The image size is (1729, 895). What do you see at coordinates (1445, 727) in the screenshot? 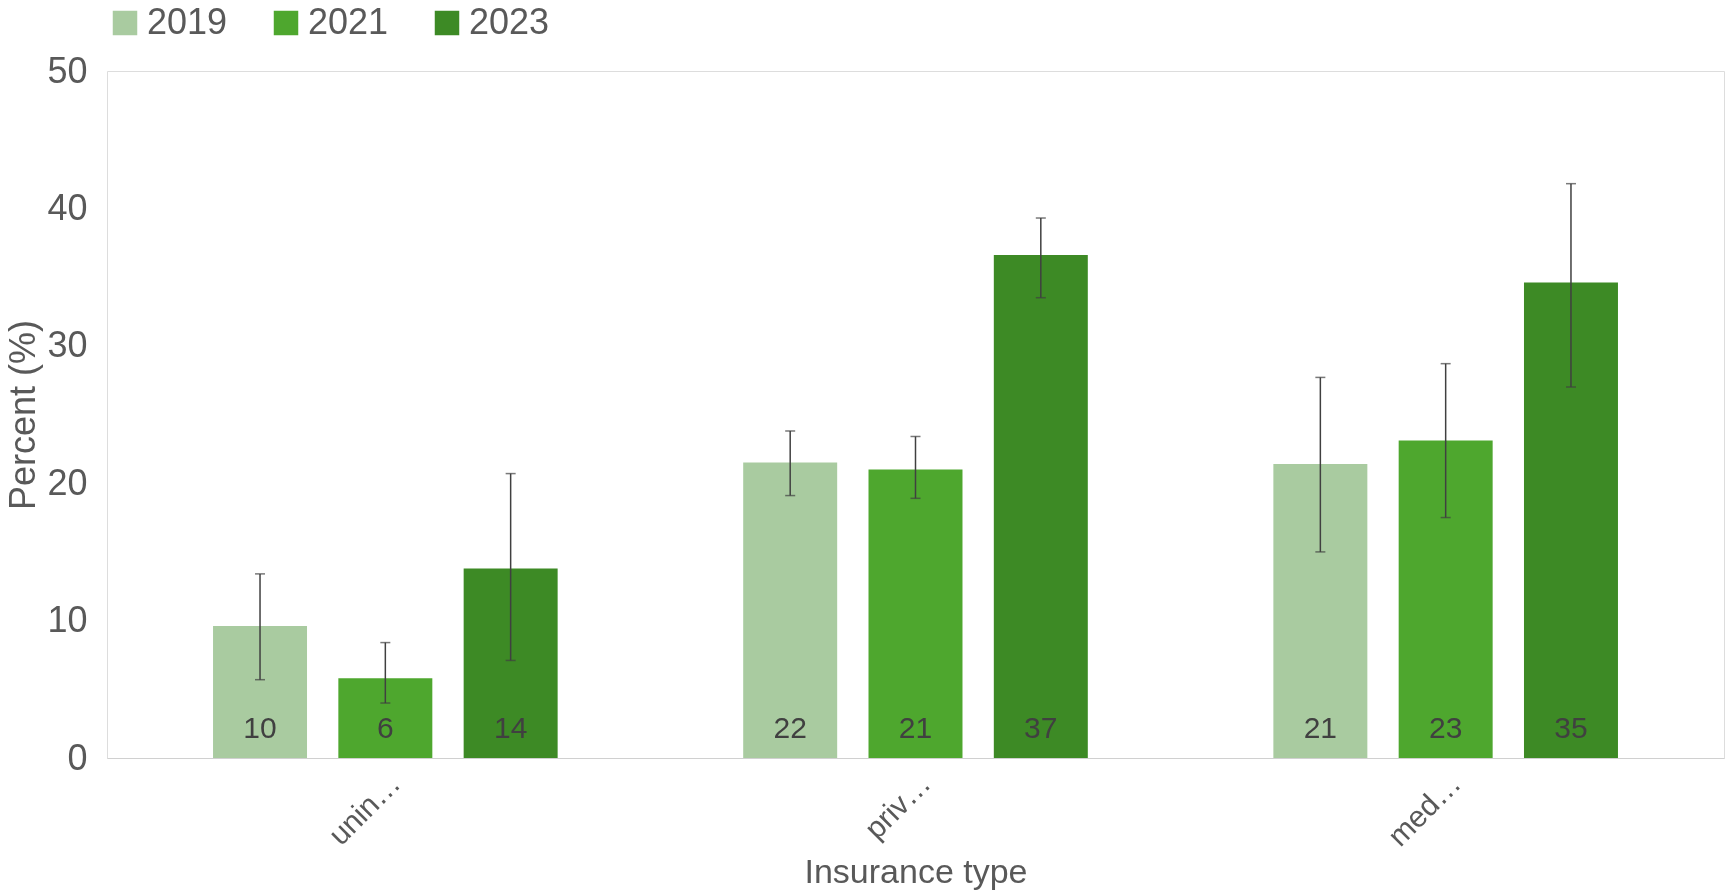
I see `data-label: 23` at bounding box center [1445, 727].